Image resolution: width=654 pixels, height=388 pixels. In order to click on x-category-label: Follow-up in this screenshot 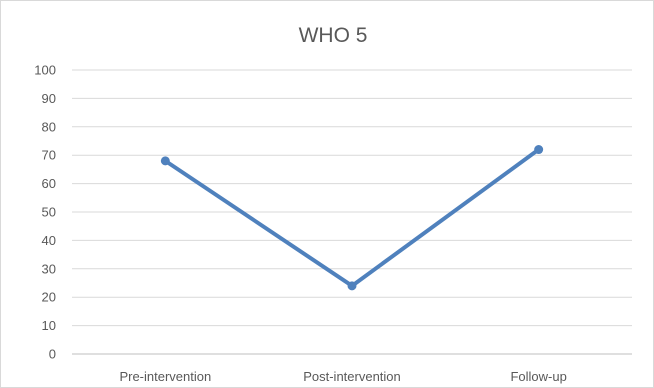, I will do `click(538, 376)`.